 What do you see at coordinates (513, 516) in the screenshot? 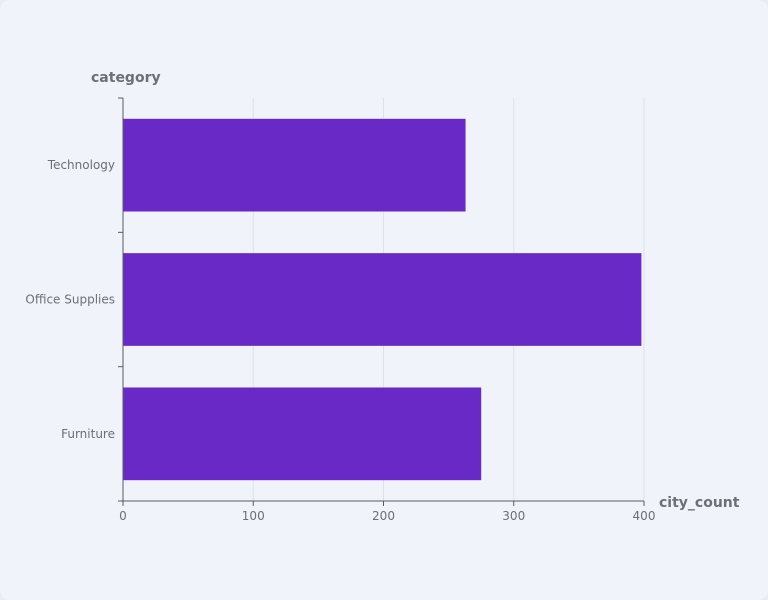
I see `x-tick-label: 300` at bounding box center [513, 516].